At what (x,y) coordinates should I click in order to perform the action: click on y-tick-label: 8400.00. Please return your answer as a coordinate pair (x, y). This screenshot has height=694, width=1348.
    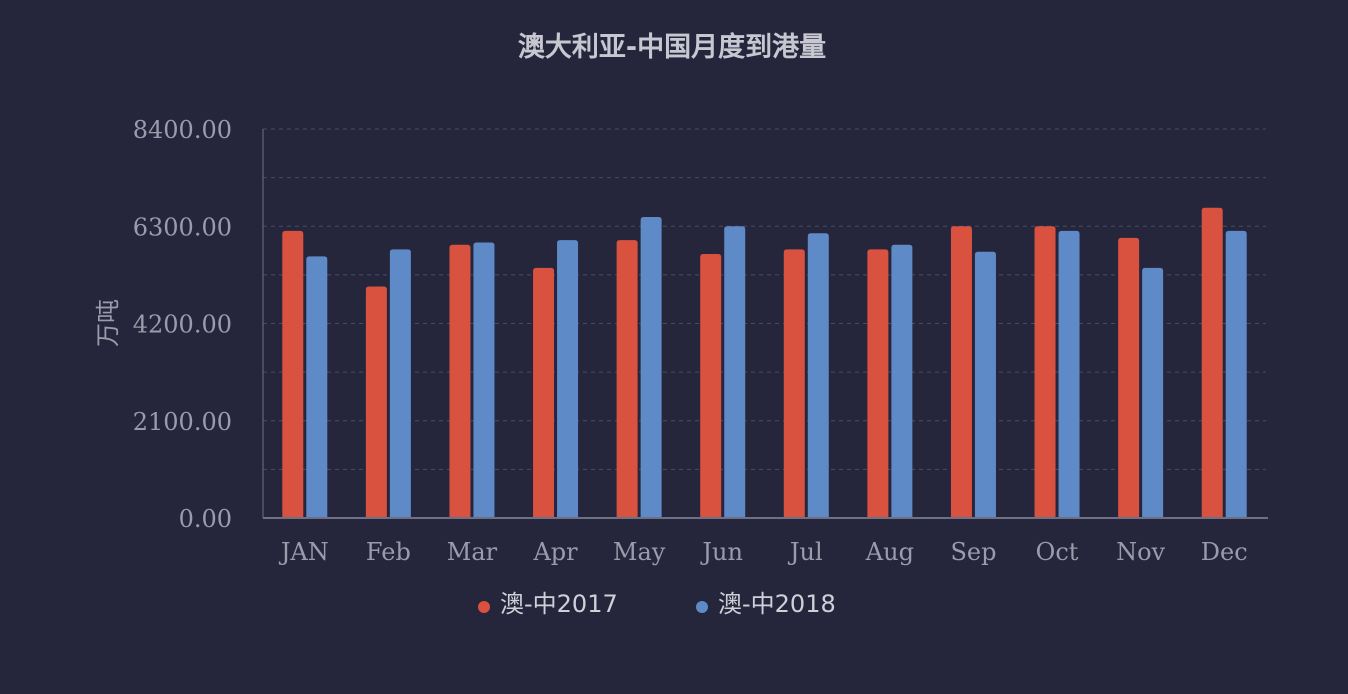
    Looking at the image, I should click on (182, 130).